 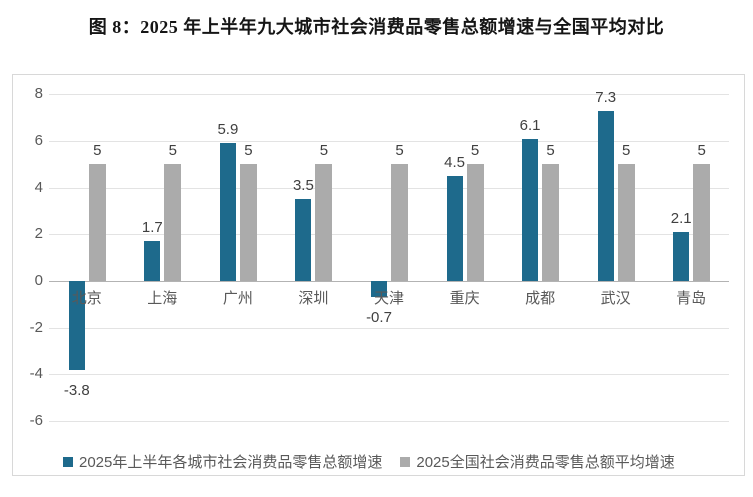 I want to click on x-axis-label: 北京, so click(x=86, y=298).